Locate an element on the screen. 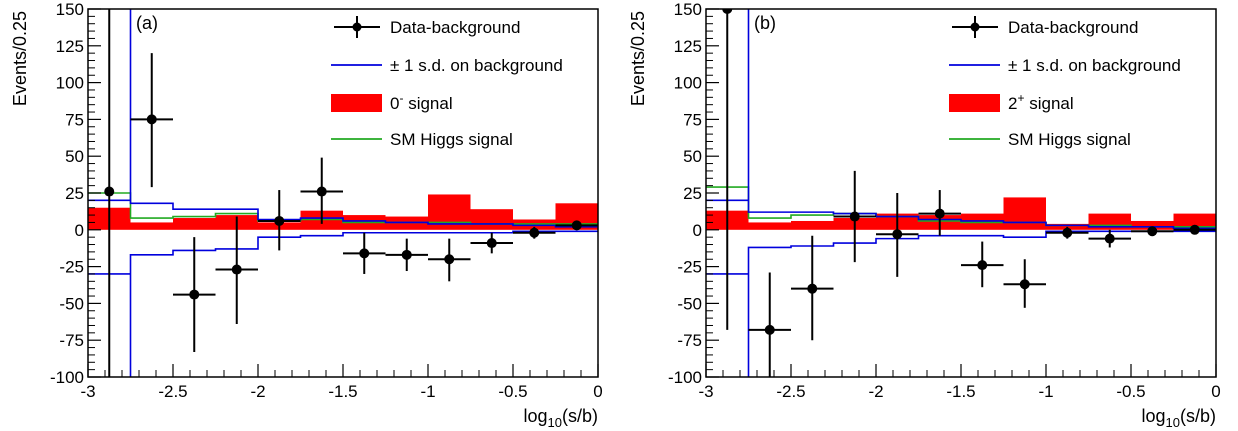 This screenshot has height=431, width=1238. legend-label-sup: - is located at coordinates (401, 98).